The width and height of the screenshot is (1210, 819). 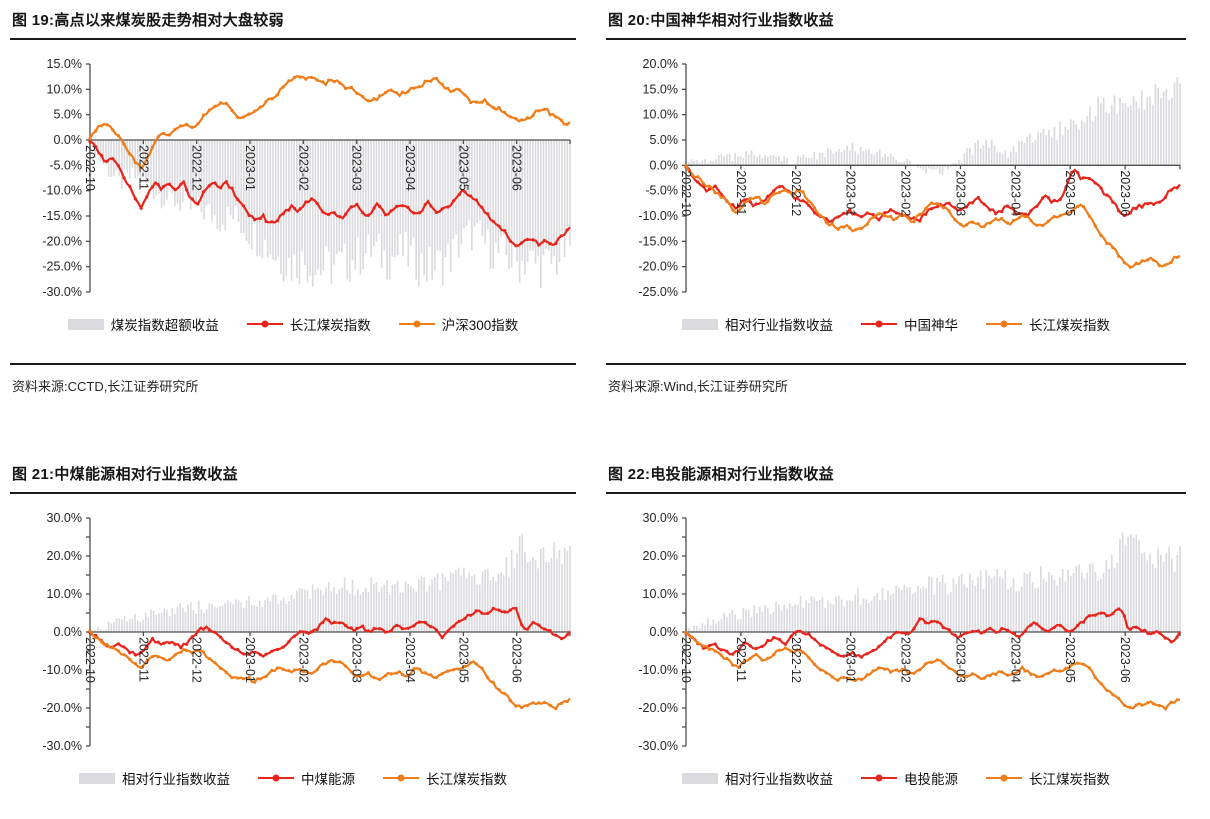 I want to click on figure-22-title: 图 22:电投能源相对行业指数收益, so click(x=896, y=477).